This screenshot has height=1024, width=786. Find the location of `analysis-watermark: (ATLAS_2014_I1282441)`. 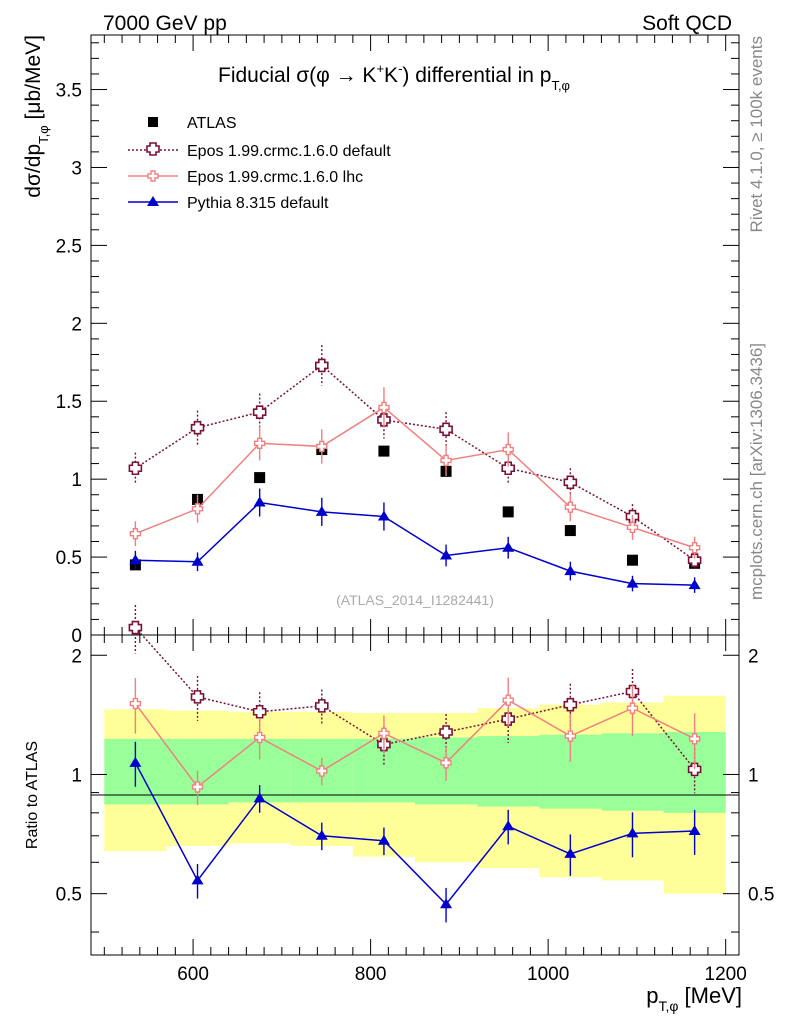

analysis-watermark: (ATLAS_2014_I1282441) is located at coordinates (415, 600).